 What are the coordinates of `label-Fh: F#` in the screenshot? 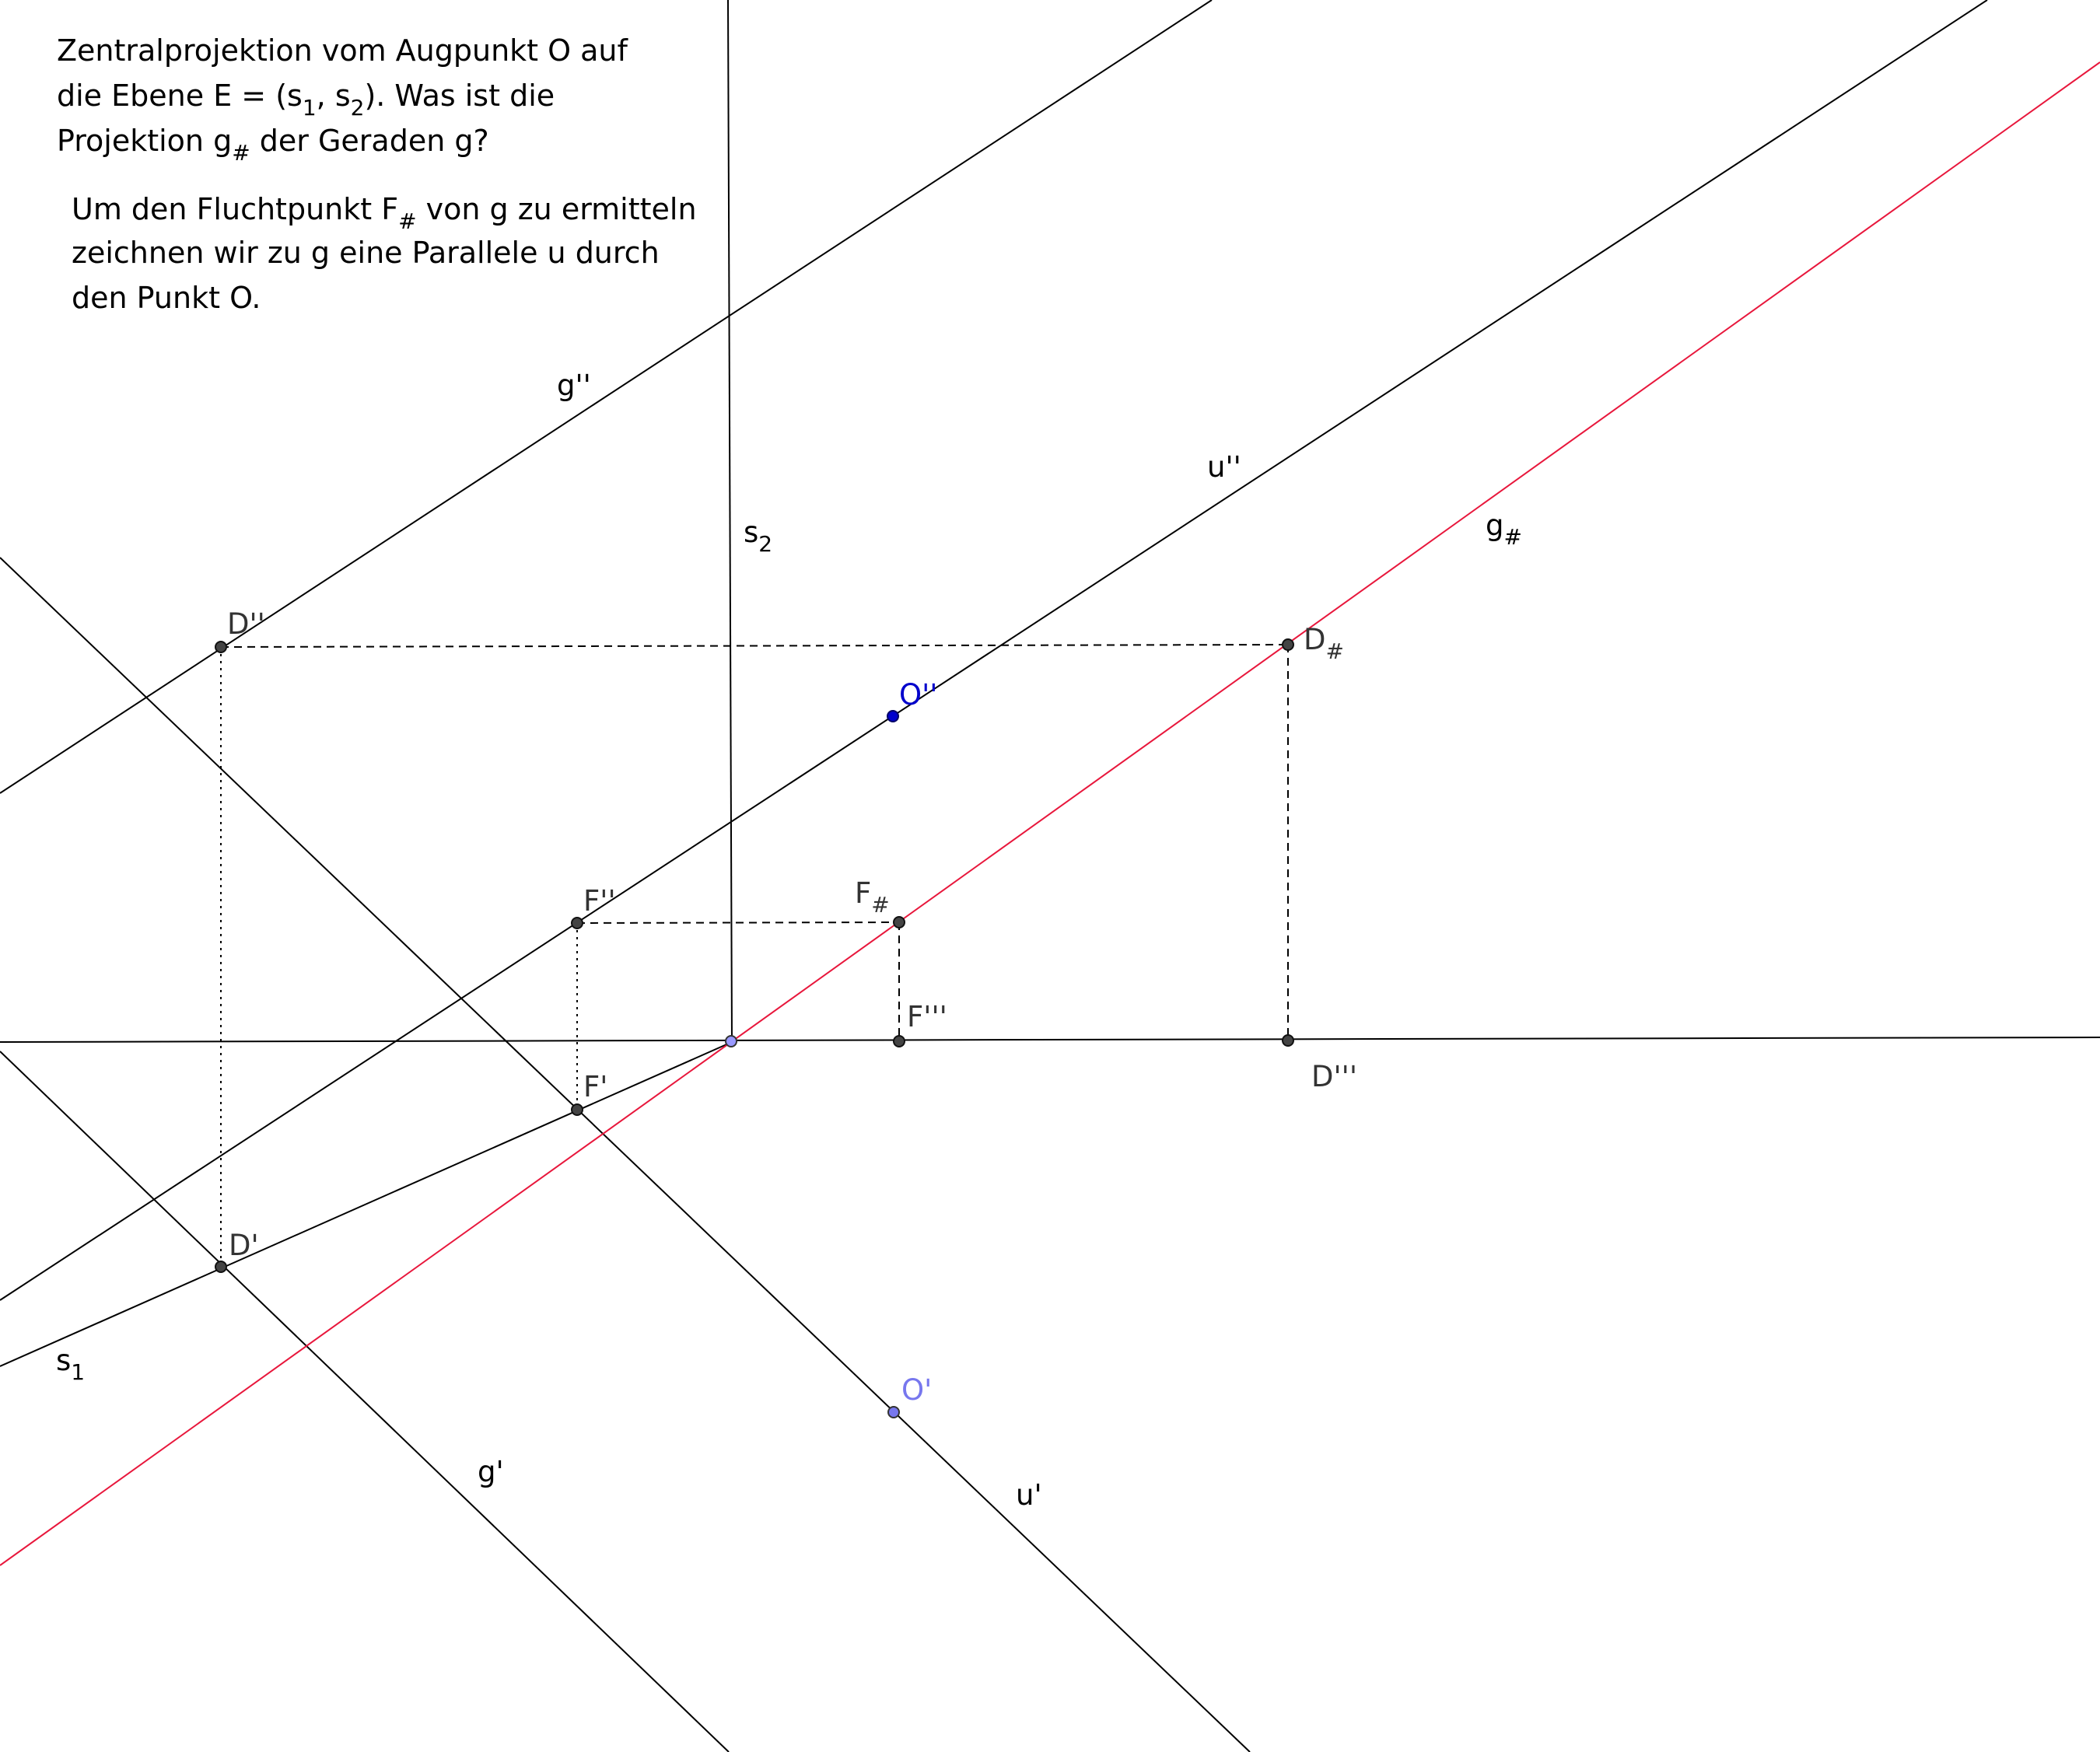 It's located at (873, 897).